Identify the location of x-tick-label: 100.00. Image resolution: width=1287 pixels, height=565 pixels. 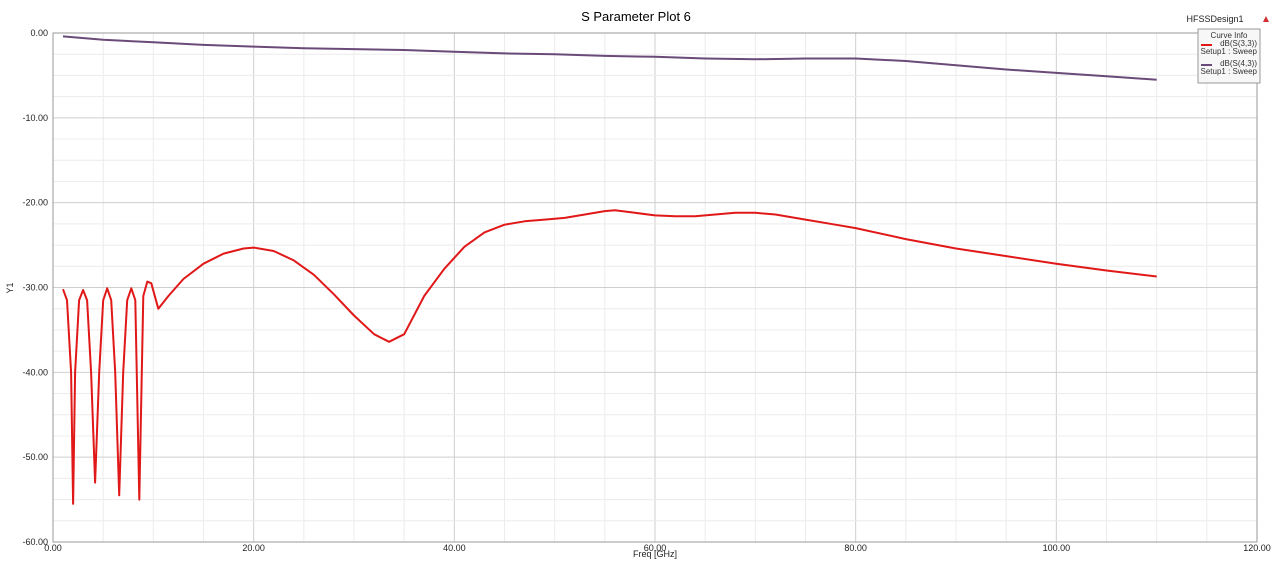
(1057, 548).